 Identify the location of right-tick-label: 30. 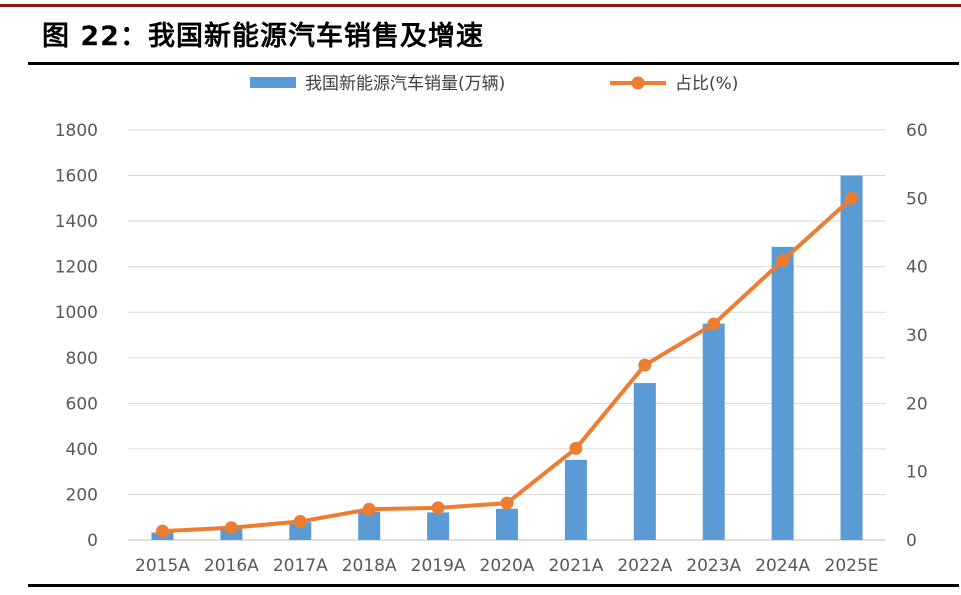
(917, 336).